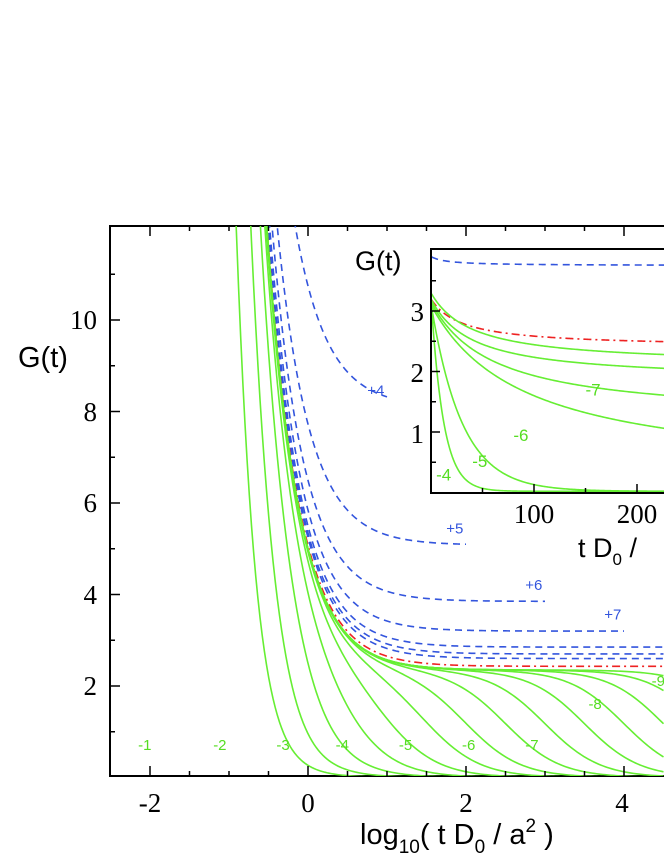  I want to click on inset-y-tick-label-2: 2, so click(418, 373).